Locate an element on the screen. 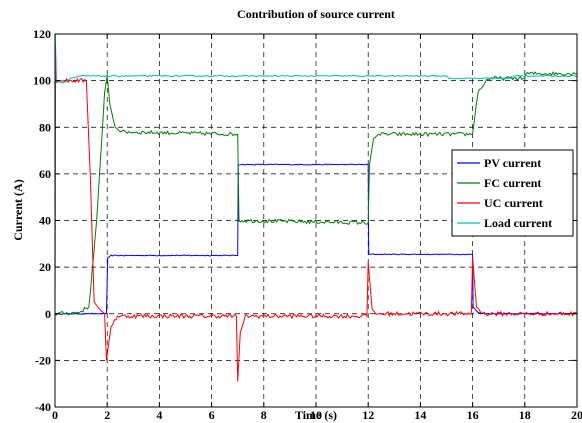 The image size is (582, 423). x-tick-label: 6 is located at coordinates (212, 415).